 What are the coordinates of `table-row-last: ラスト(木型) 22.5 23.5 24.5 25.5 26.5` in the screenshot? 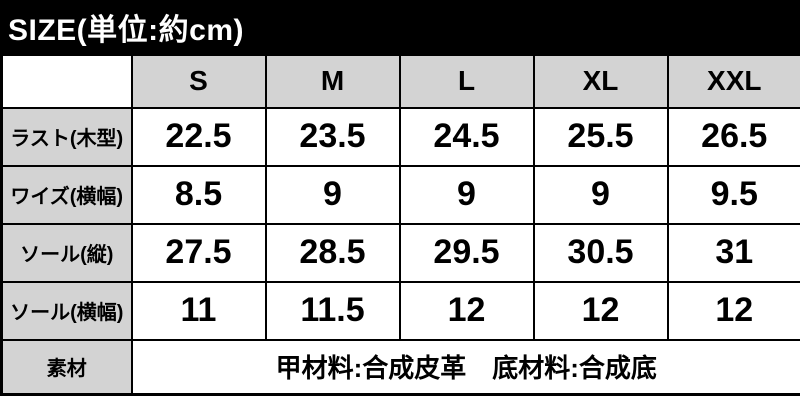 It's located at (400, 136).